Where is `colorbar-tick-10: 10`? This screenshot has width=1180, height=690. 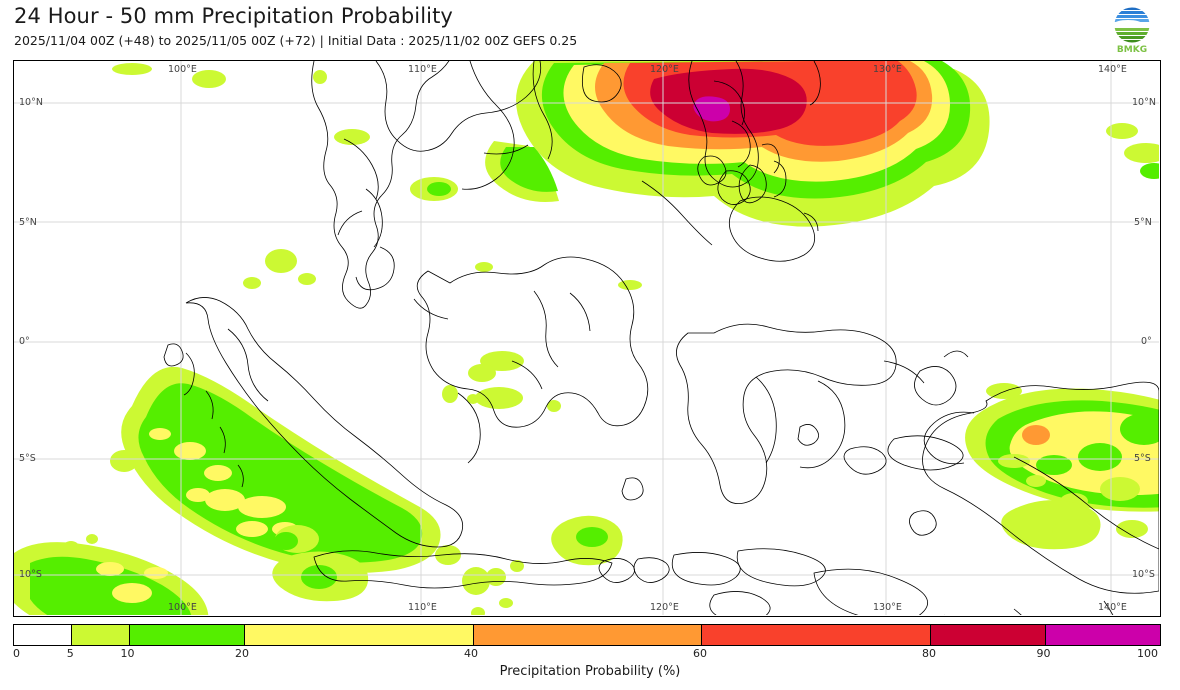 colorbar-tick-10: 10 is located at coordinates (127, 653).